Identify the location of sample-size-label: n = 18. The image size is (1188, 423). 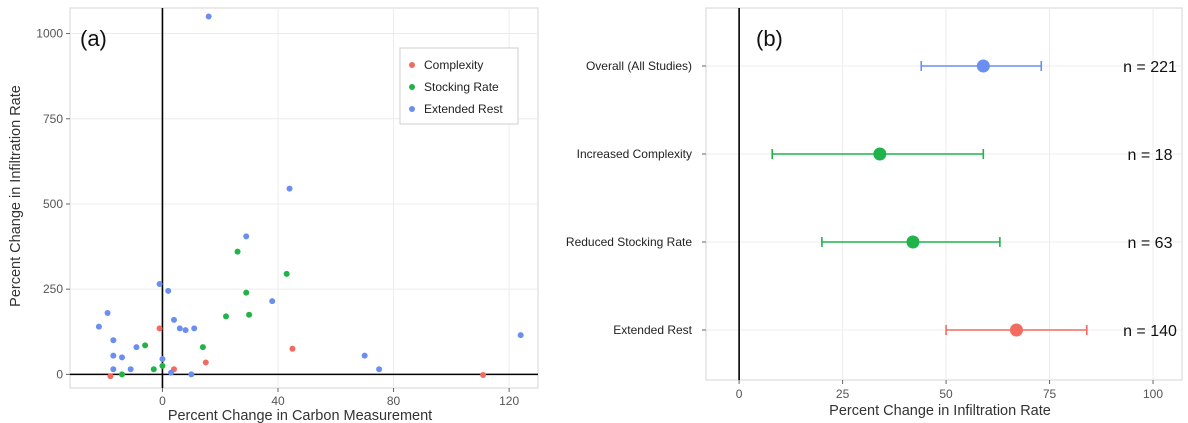
(1150, 155).